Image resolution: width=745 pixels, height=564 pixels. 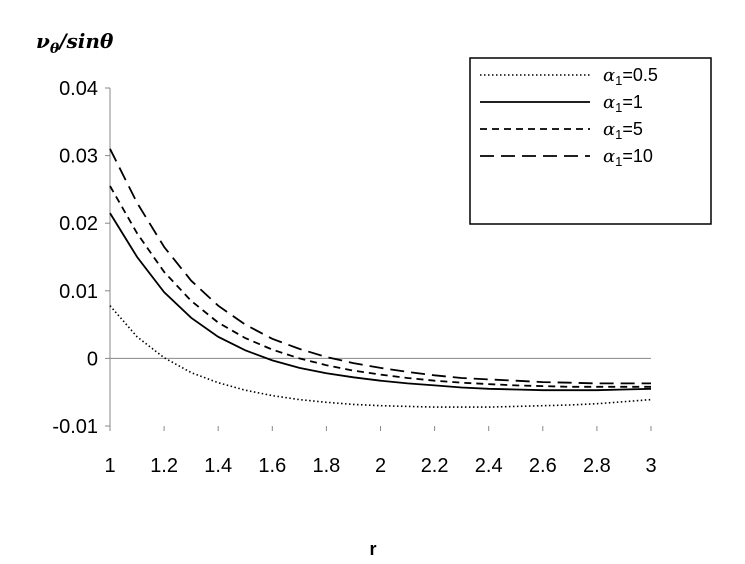 I want to click on x-tick-label: 2.2, so click(x=435, y=466).